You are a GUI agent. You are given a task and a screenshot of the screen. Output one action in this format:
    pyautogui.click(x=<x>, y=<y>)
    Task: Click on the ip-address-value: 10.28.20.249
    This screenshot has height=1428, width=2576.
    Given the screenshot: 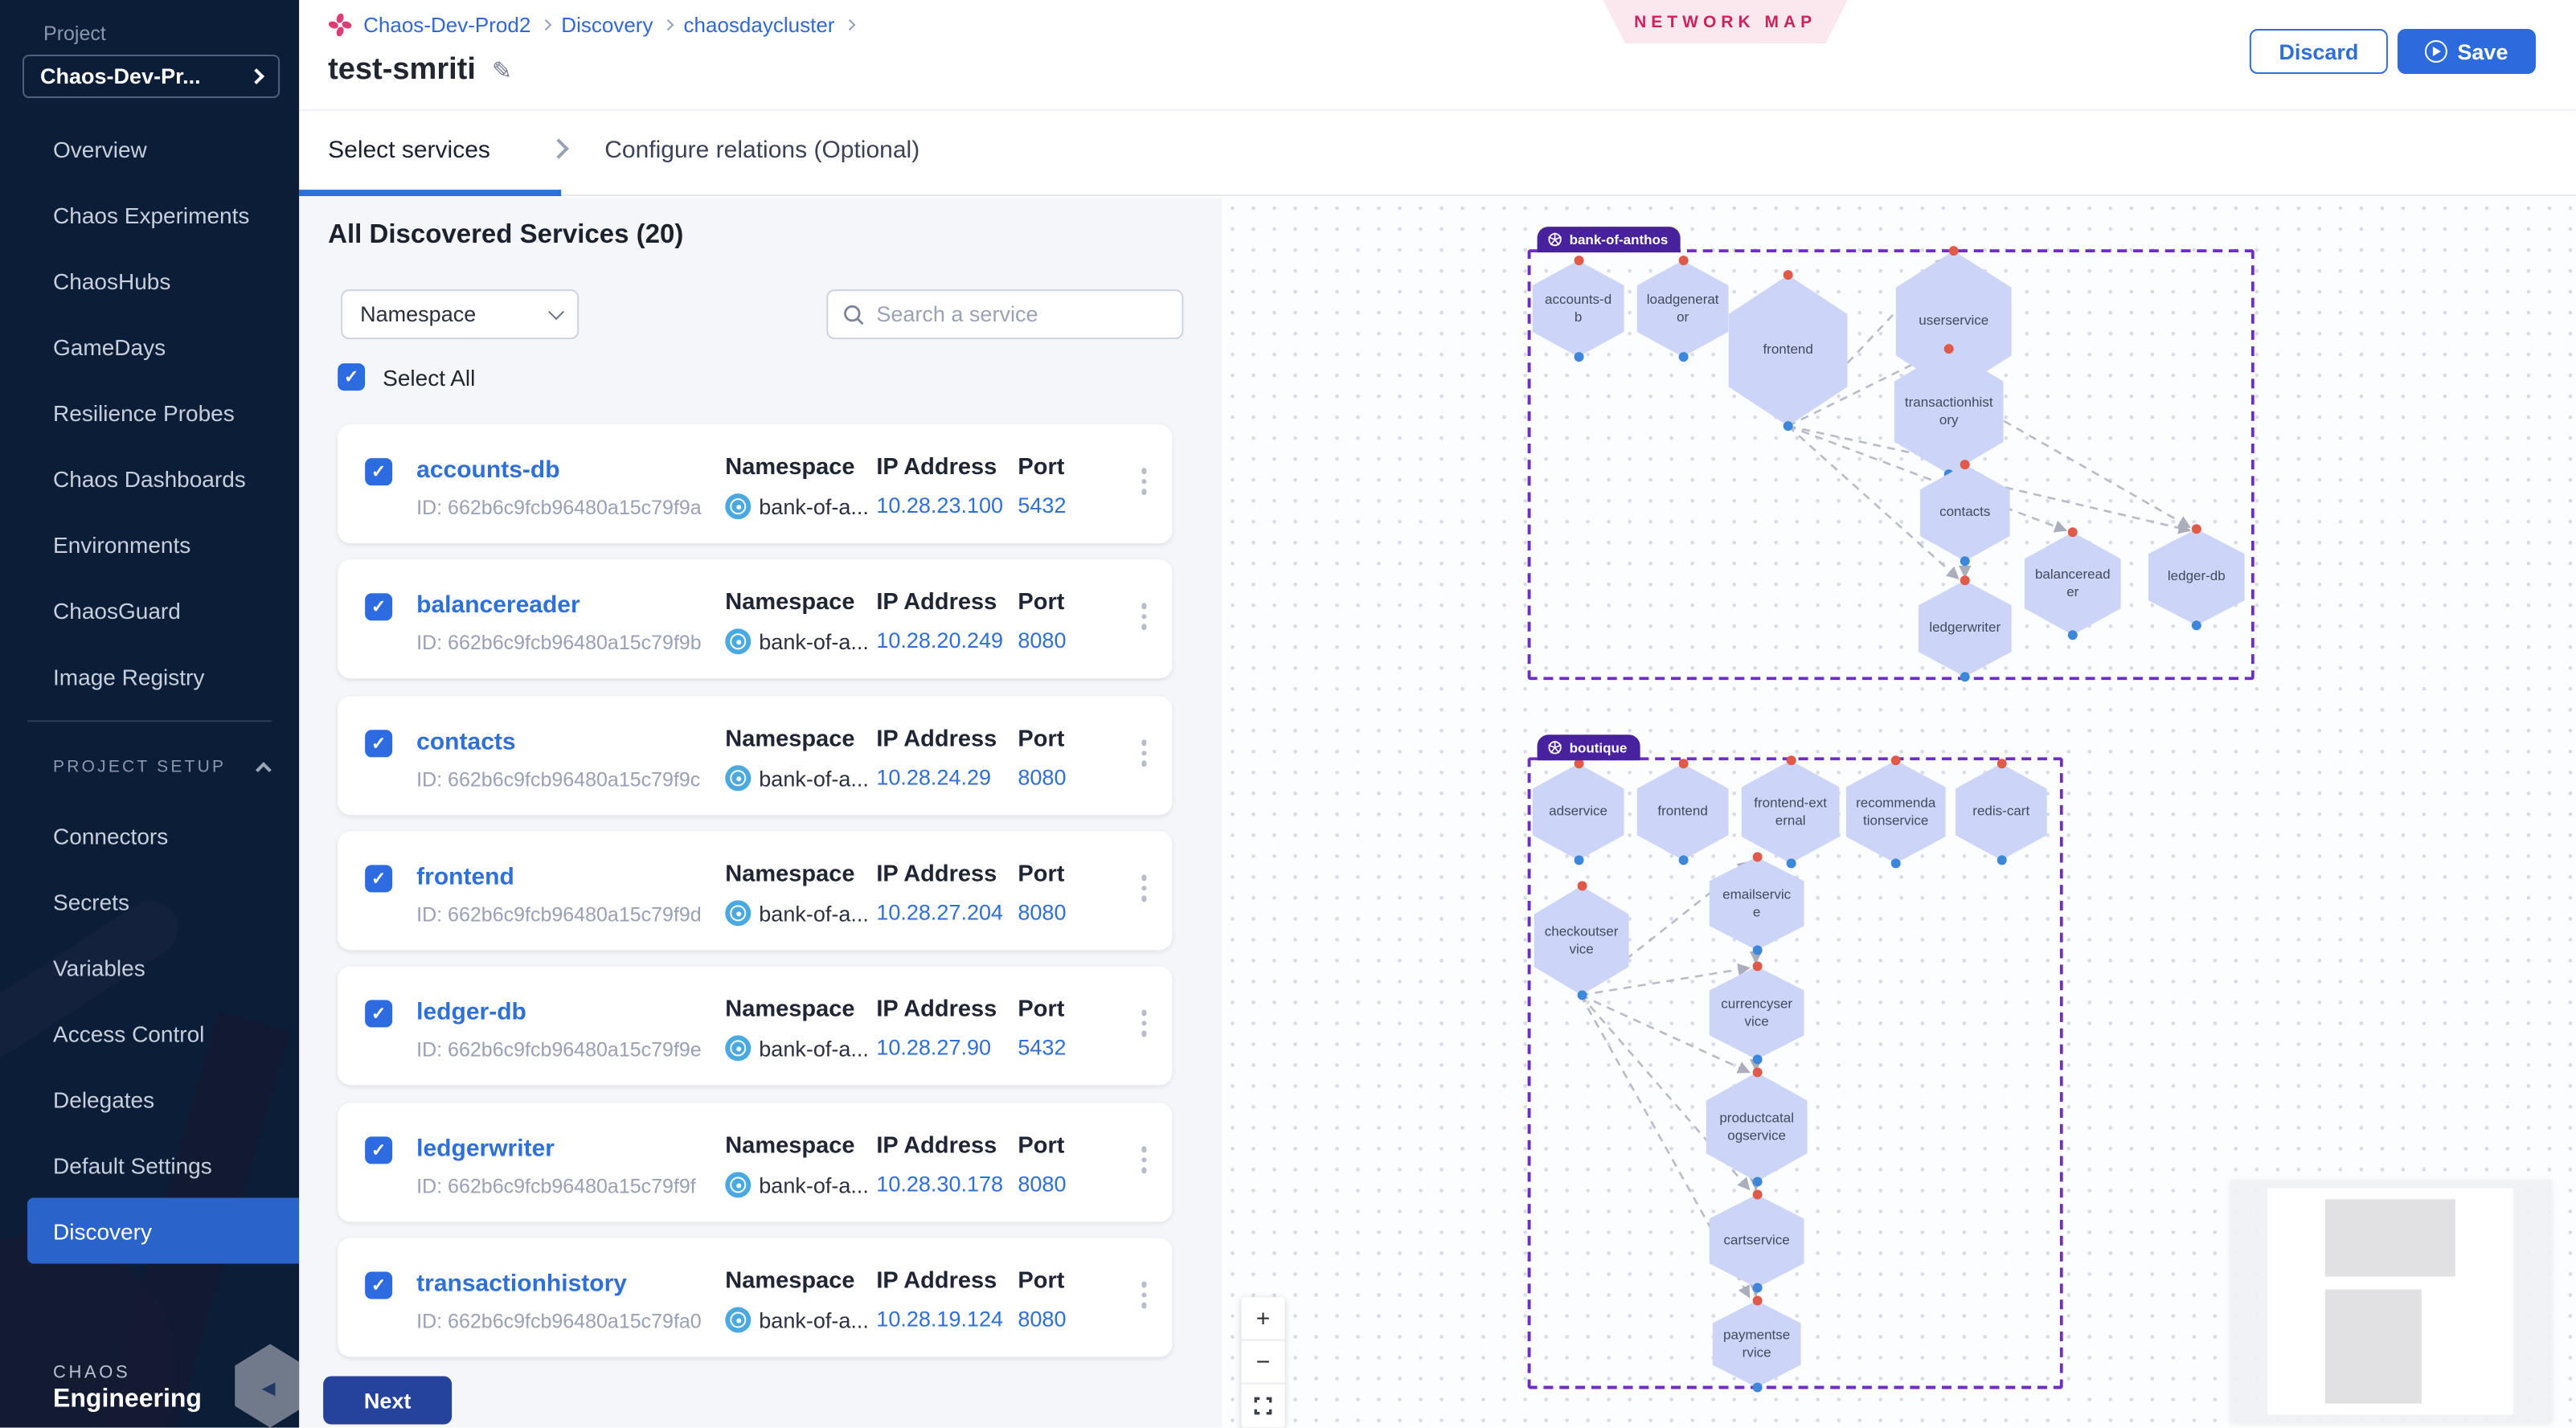 What is the action you would take?
    pyautogui.click(x=940, y=640)
    